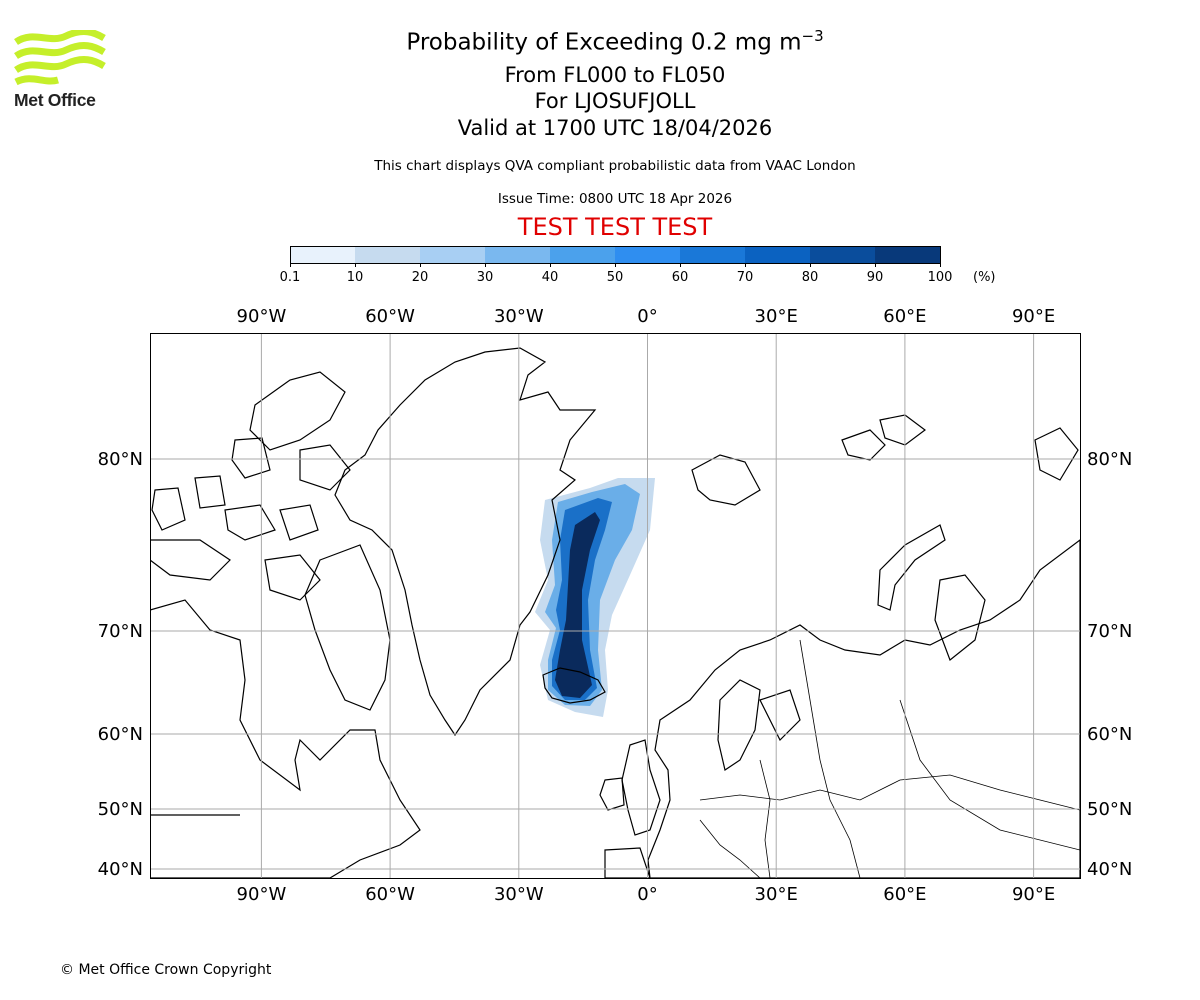  I want to click on lat-label-left: 80°N, so click(120, 459).